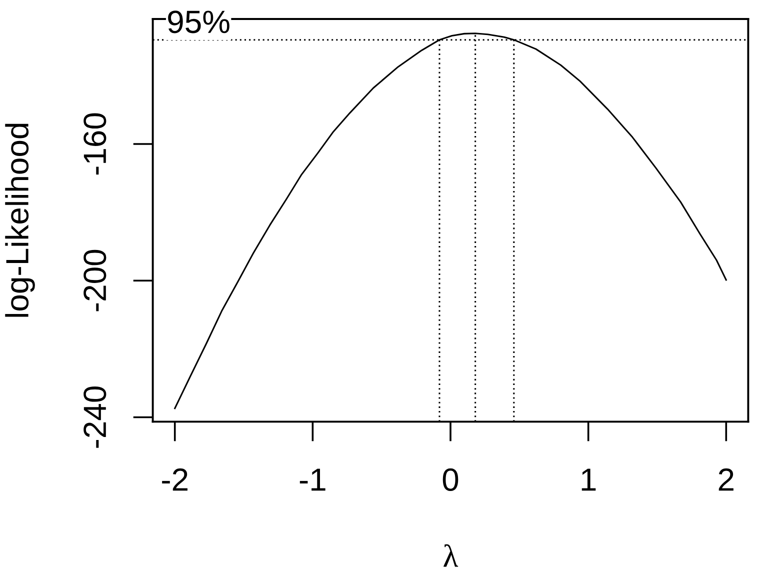  I want to click on y-axis-title: log-Likelihood, so click(20, 220).